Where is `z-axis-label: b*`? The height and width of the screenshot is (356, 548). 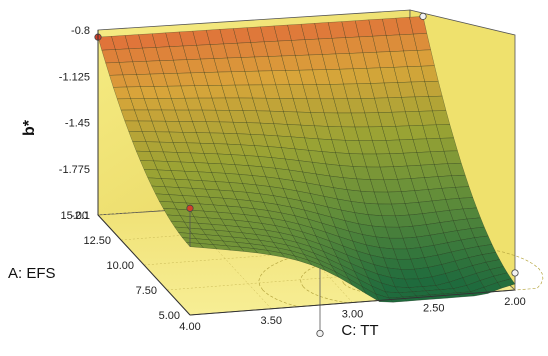 z-axis-label: b* is located at coordinates (29, 127).